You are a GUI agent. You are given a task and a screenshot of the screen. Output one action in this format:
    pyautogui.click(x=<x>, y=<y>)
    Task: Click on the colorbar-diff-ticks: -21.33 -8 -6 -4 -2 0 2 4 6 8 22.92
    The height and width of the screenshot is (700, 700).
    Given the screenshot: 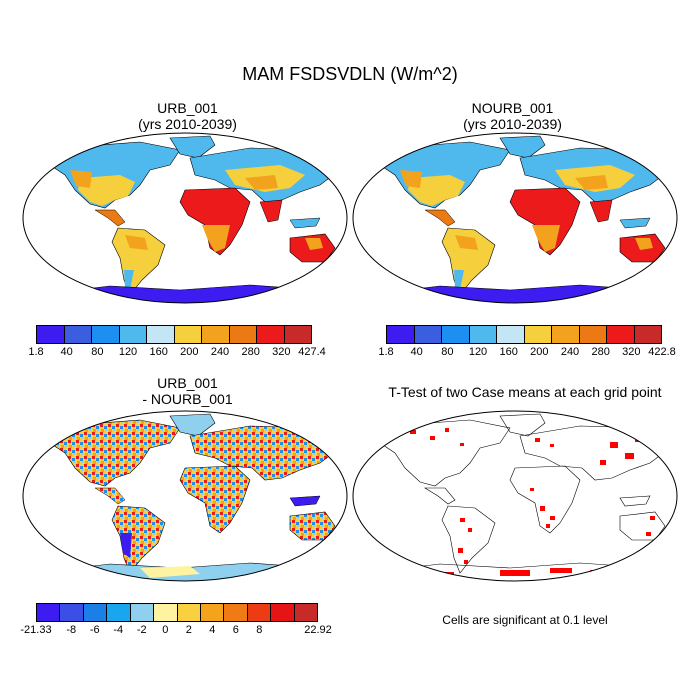 What is the action you would take?
    pyautogui.click(x=175, y=631)
    